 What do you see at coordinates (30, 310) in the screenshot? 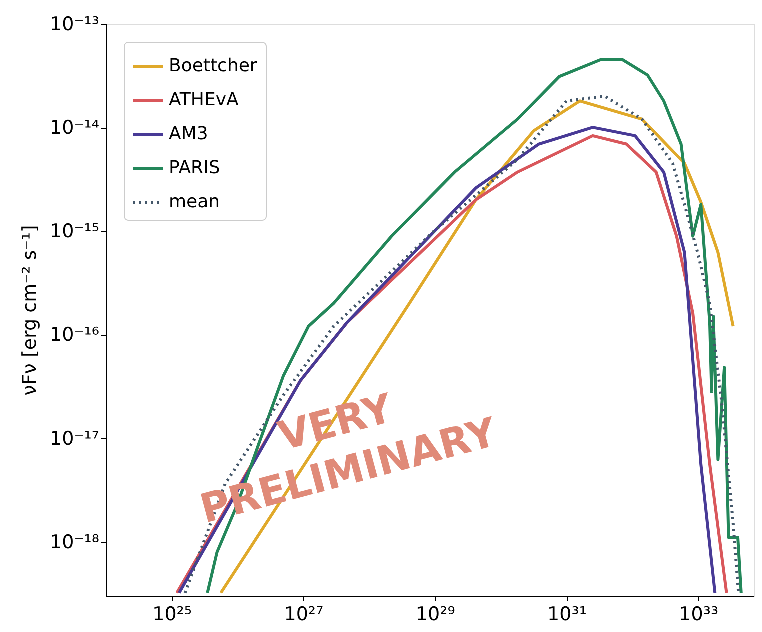
I see `y-axis-title: νFν [erg cm⁻² s⁻¹]` at bounding box center [30, 310].